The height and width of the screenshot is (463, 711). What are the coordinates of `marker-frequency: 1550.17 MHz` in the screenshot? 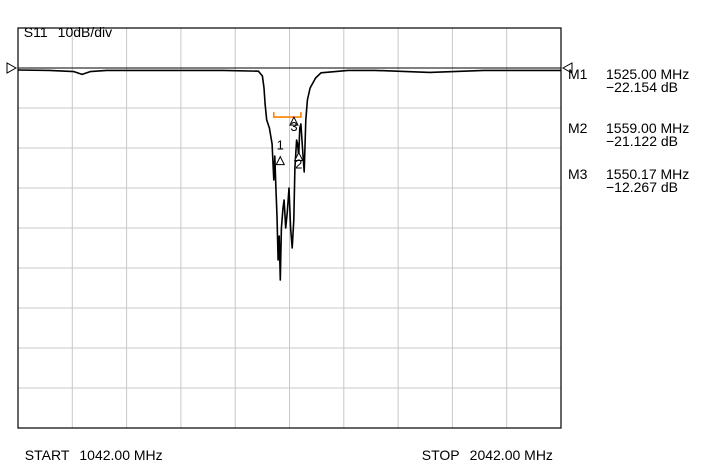 It's located at (648, 174).